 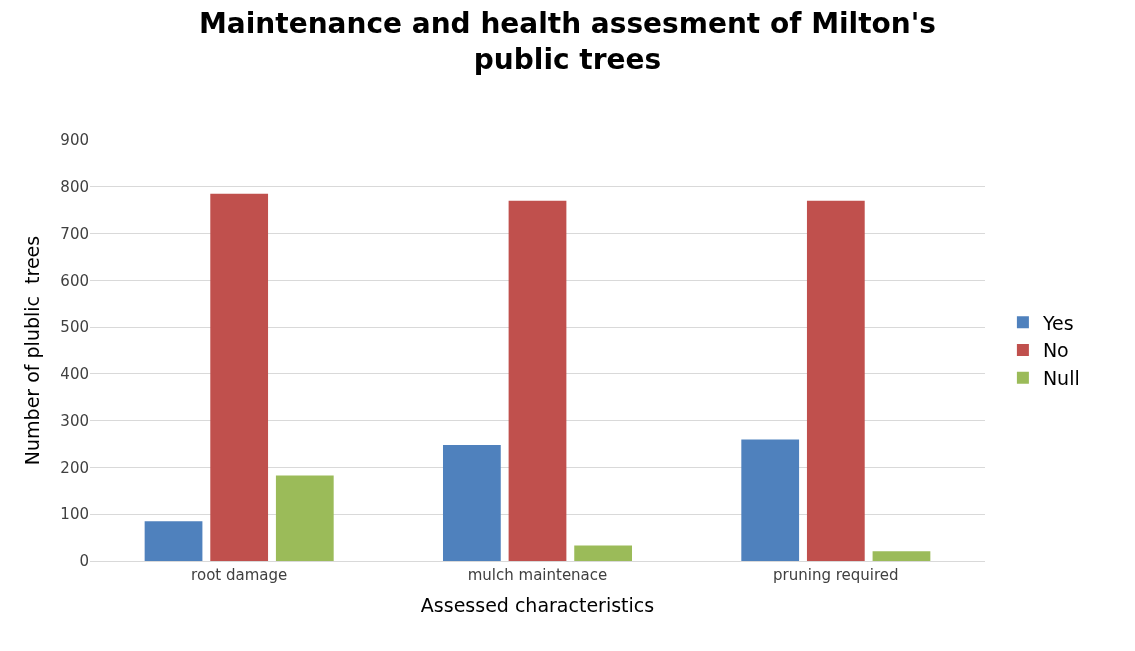 What do you see at coordinates (74, 327) in the screenshot?
I see `y-tick-label: 500` at bounding box center [74, 327].